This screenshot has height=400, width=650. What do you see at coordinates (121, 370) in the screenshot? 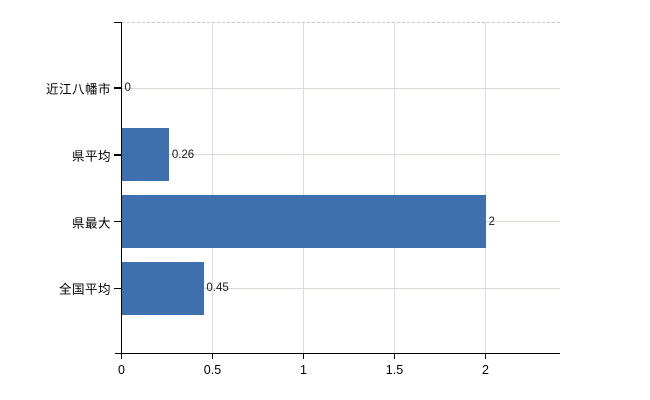
I see `x-tick-label: 0` at bounding box center [121, 370].